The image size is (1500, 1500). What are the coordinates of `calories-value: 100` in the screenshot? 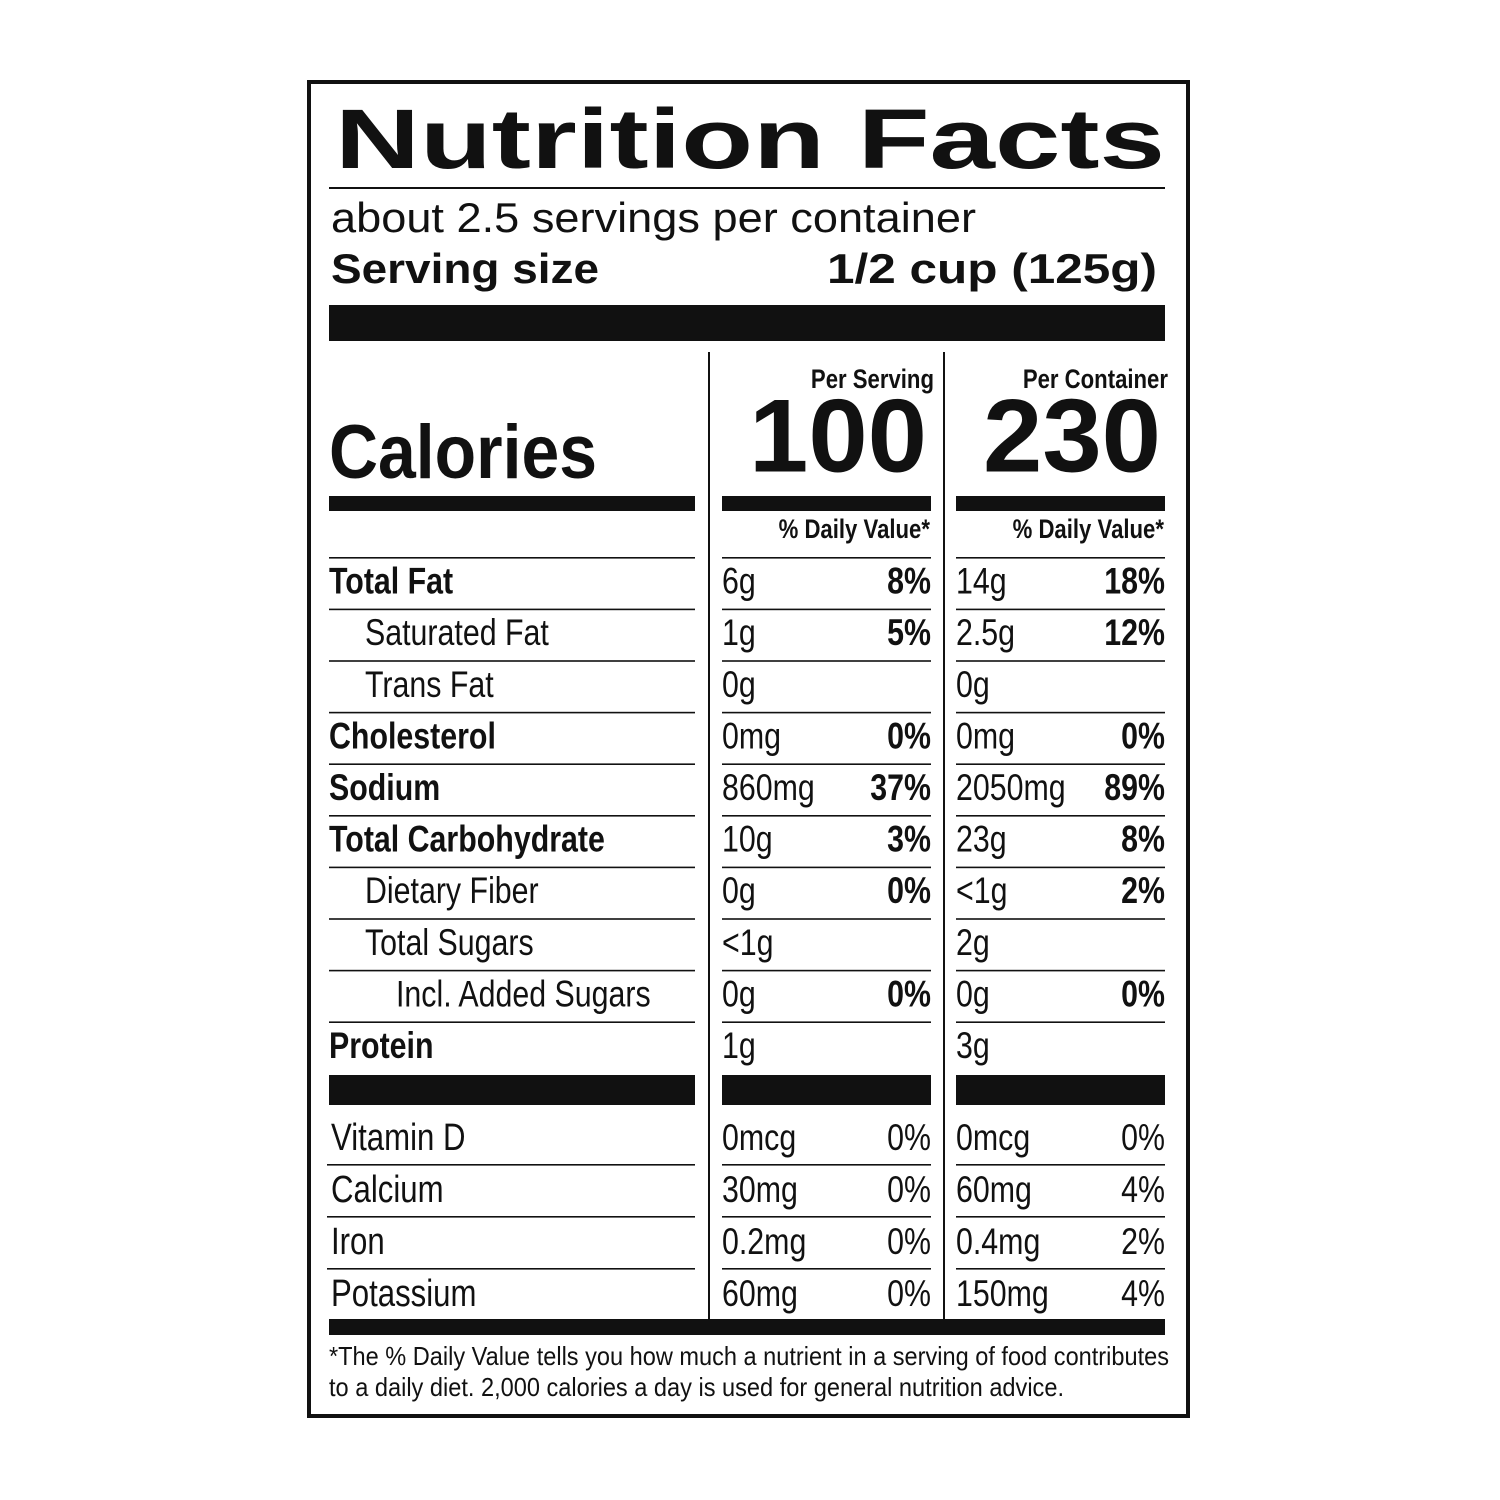 It's located at (838, 436).